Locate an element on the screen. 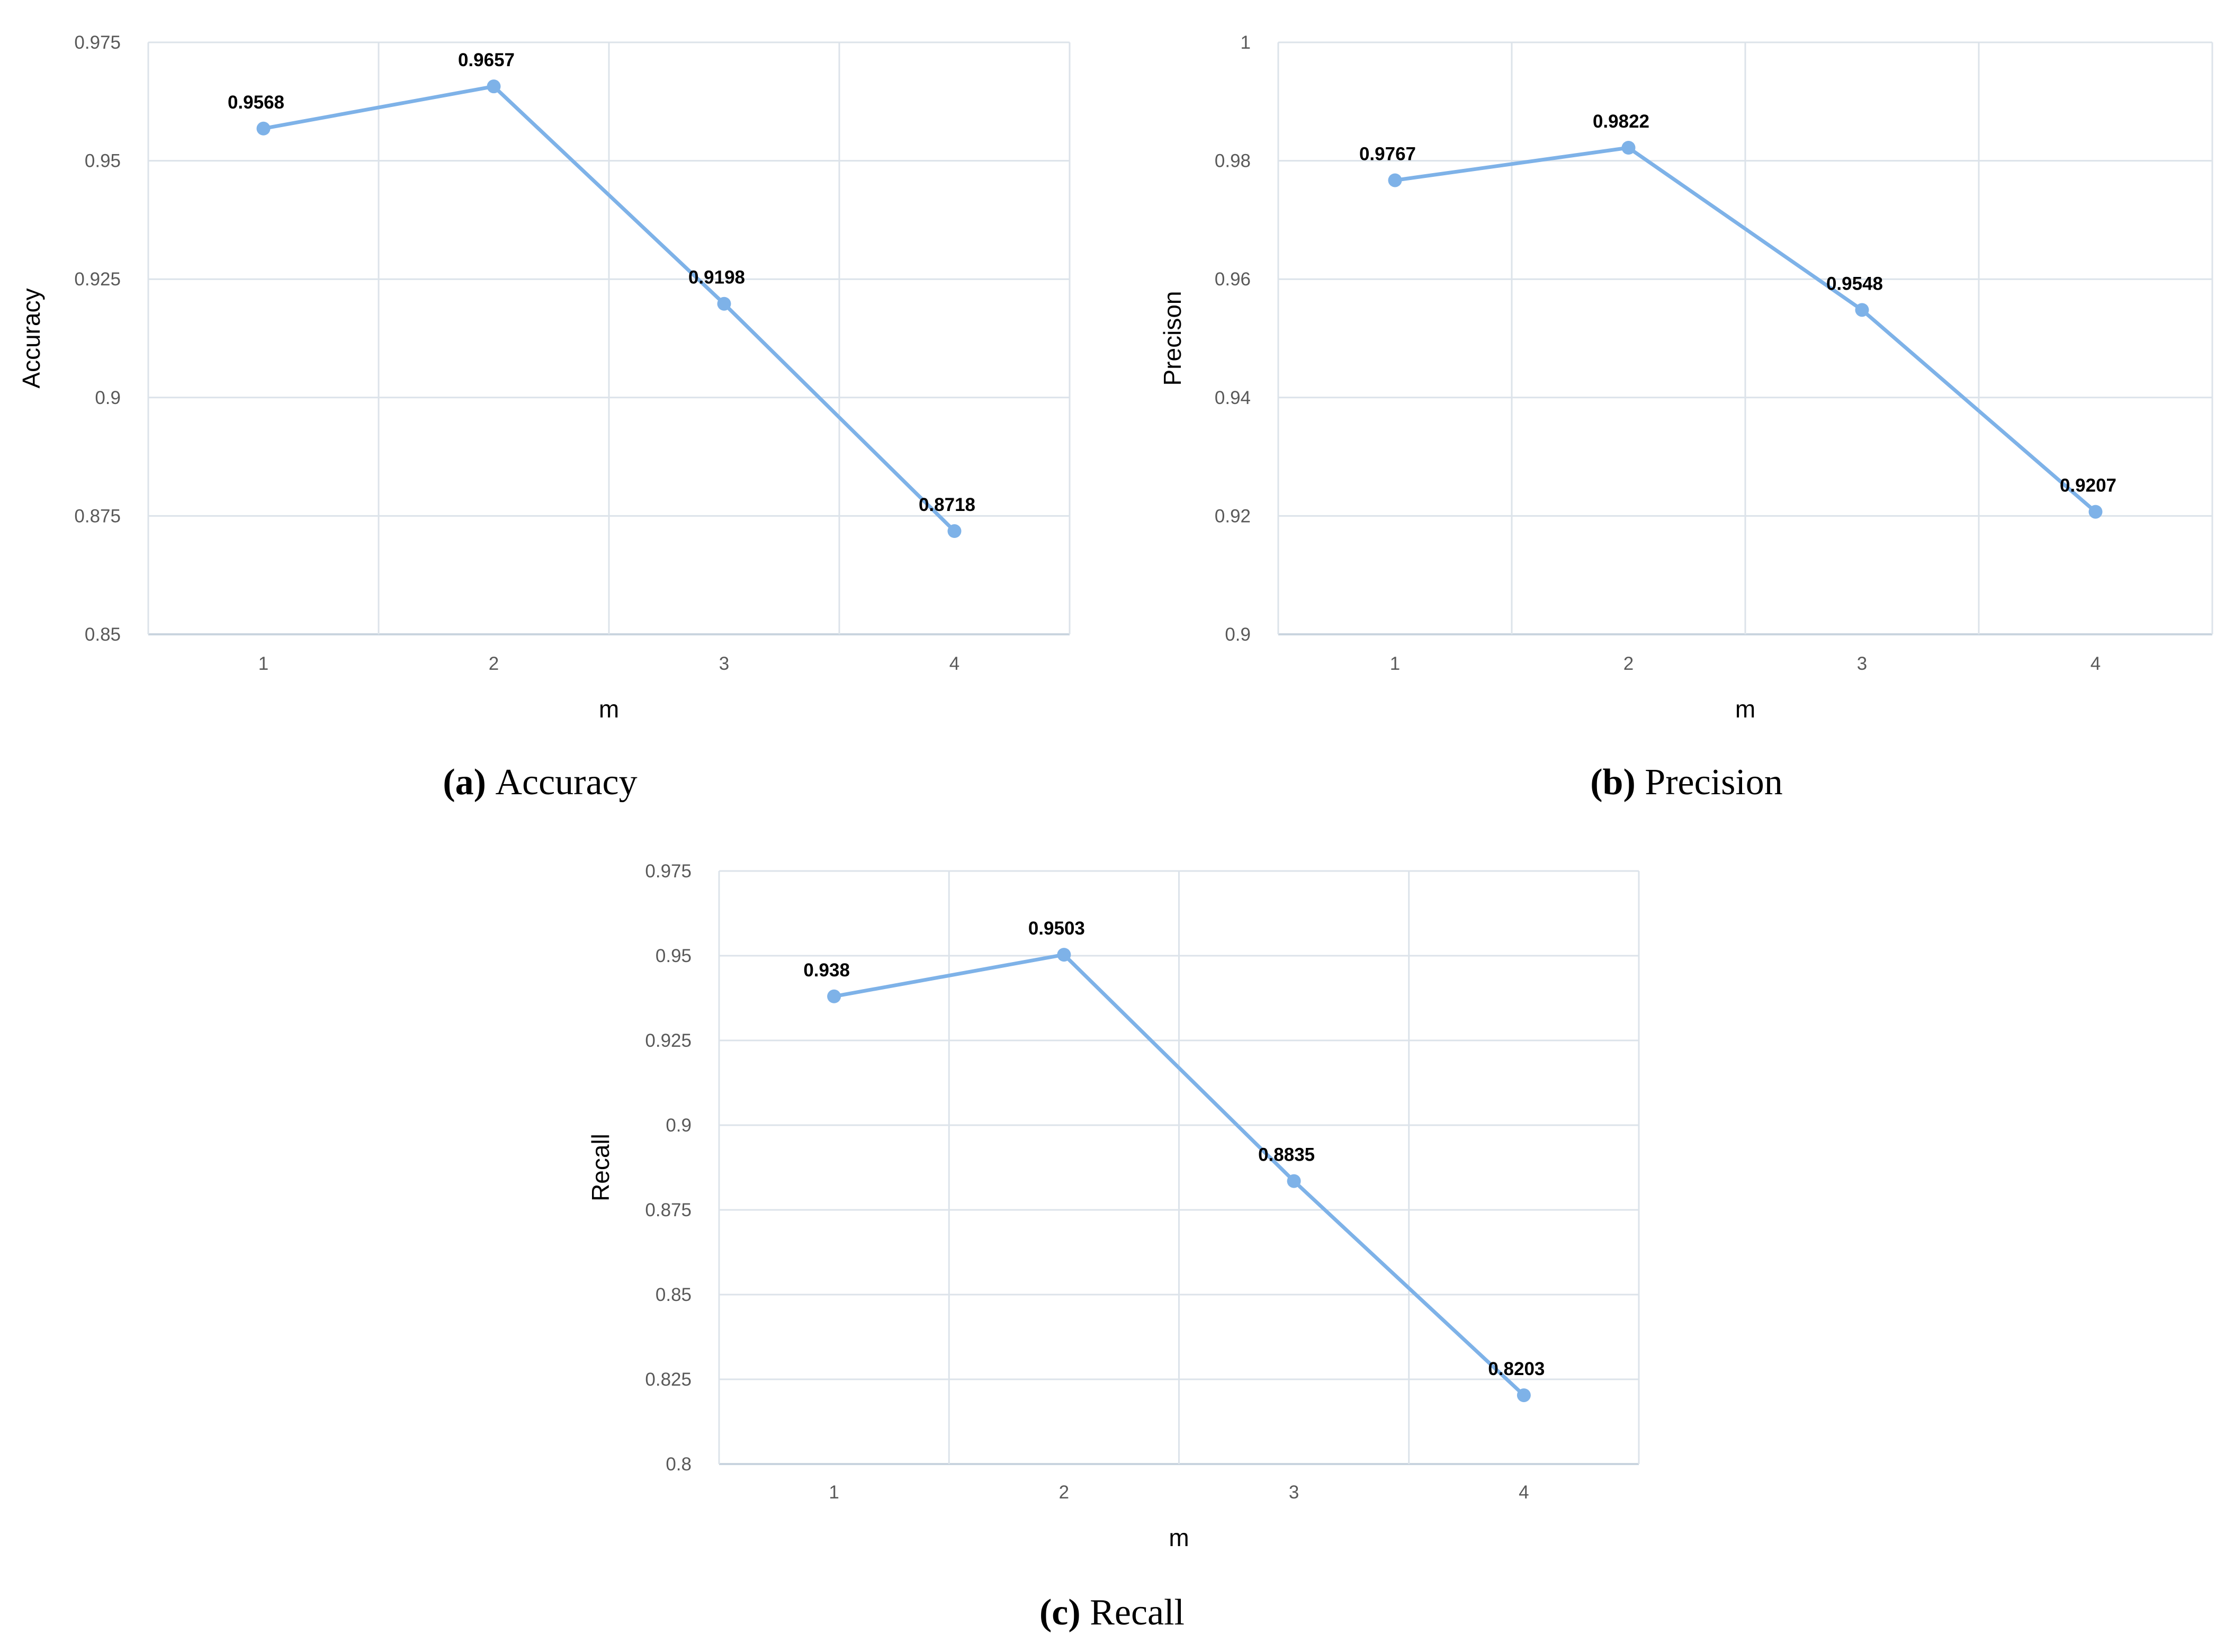  y-tick-label: 0.825 is located at coordinates (668, 1379).